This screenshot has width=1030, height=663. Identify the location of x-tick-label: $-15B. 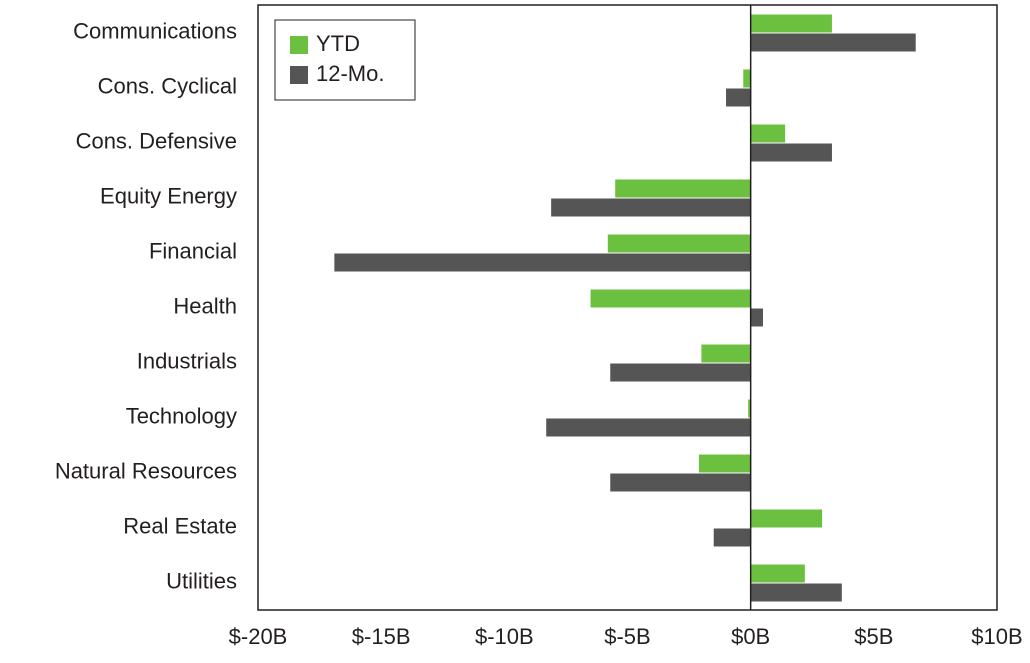
(381, 636).